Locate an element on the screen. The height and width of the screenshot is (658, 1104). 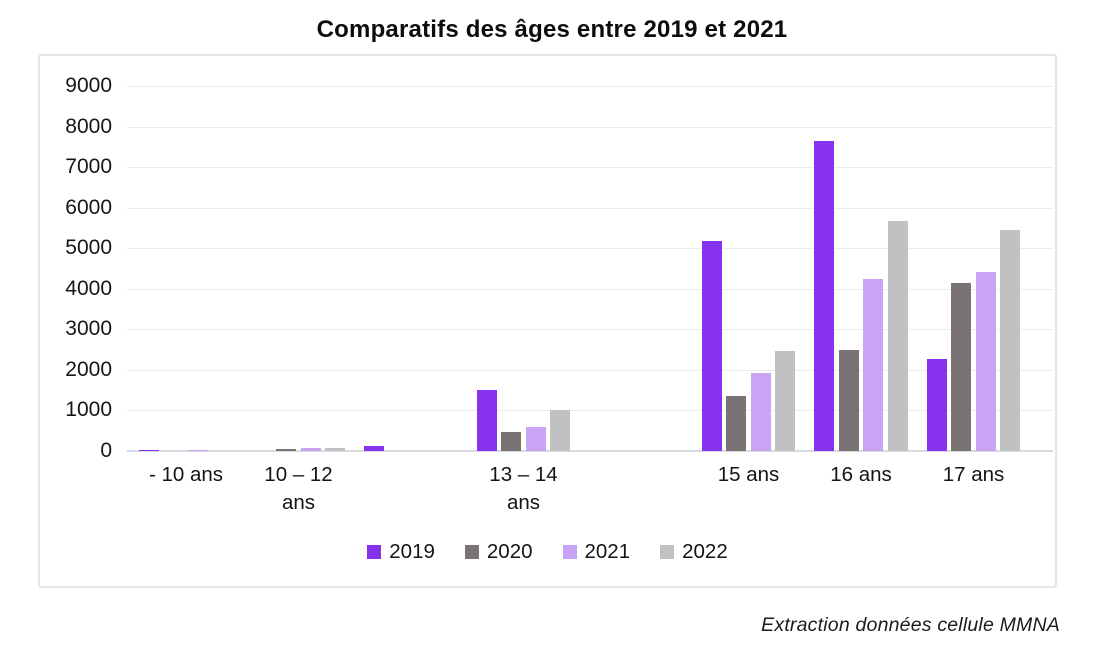
y-tick-2000: 2000 is located at coordinates (88, 369).